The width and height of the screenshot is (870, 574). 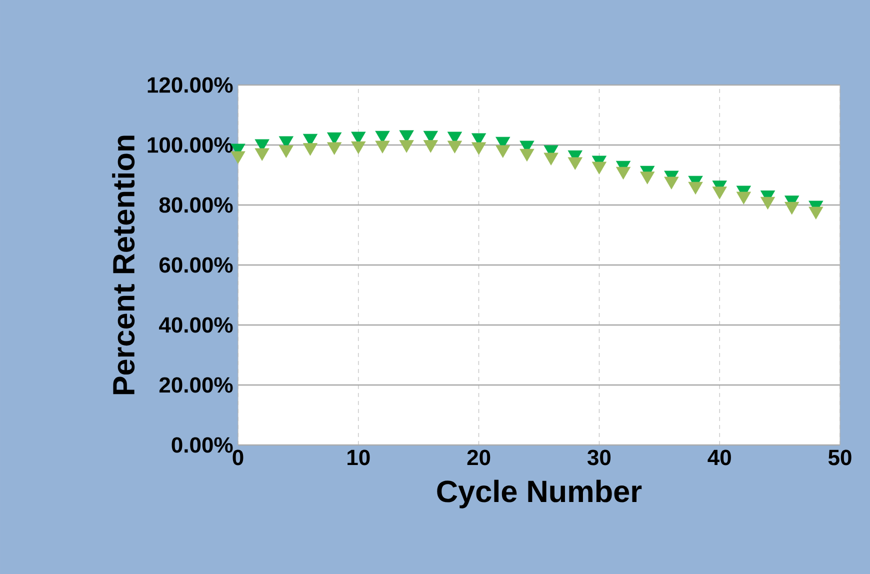 What do you see at coordinates (719, 458) in the screenshot?
I see `x-tick-label: 40` at bounding box center [719, 458].